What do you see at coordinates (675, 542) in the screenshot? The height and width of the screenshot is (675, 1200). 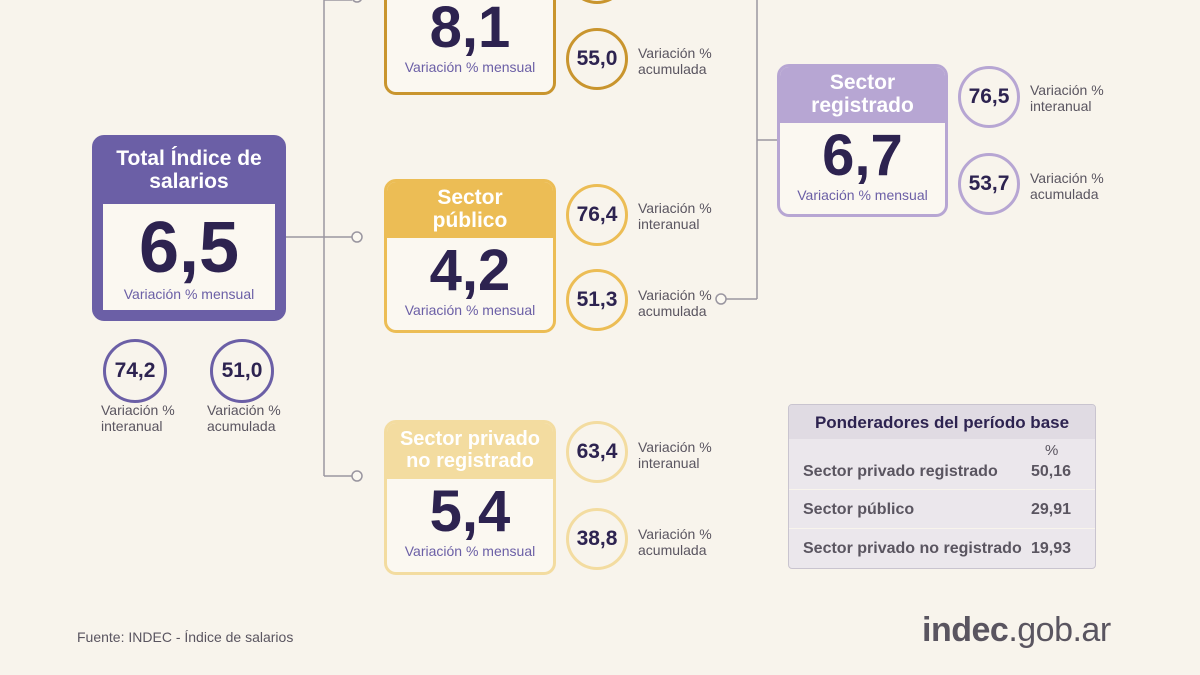 I see `sector-no-registrado-acumulada-label: Variación % acumulada` at bounding box center [675, 542].